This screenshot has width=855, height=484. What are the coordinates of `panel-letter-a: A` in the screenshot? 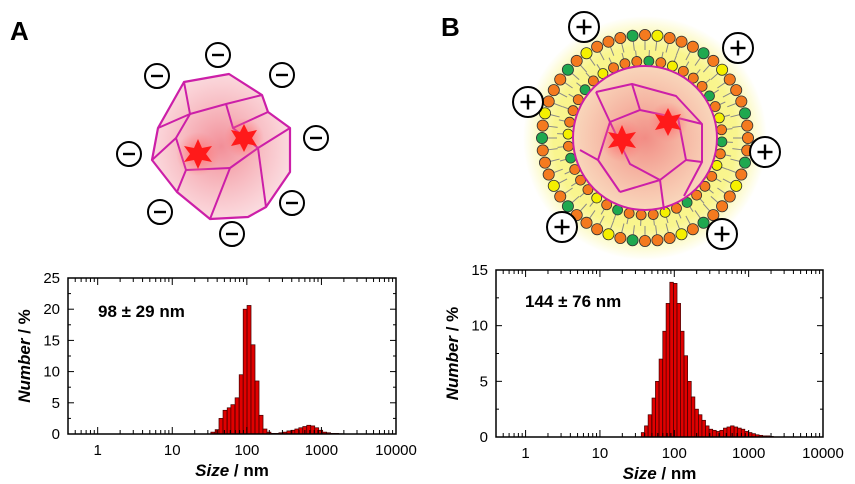 It's located at (19, 31).